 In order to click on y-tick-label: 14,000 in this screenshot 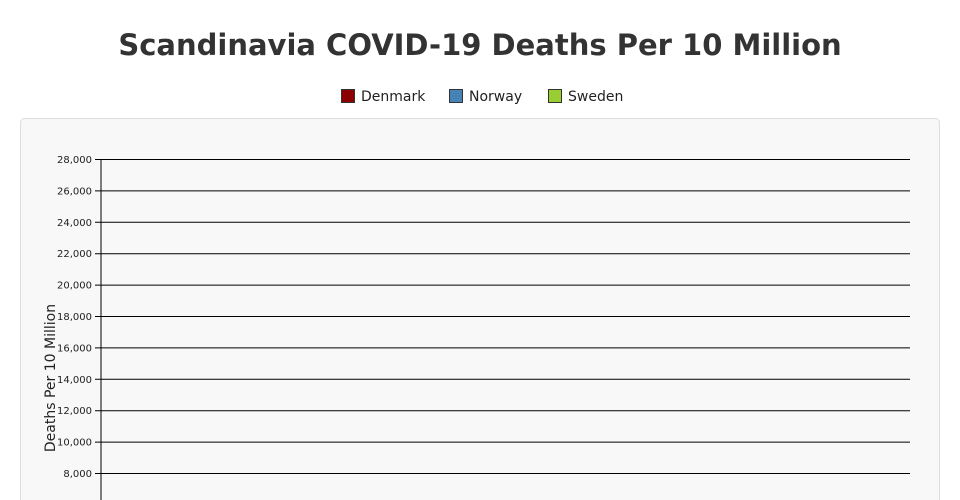, I will do `click(74, 380)`.